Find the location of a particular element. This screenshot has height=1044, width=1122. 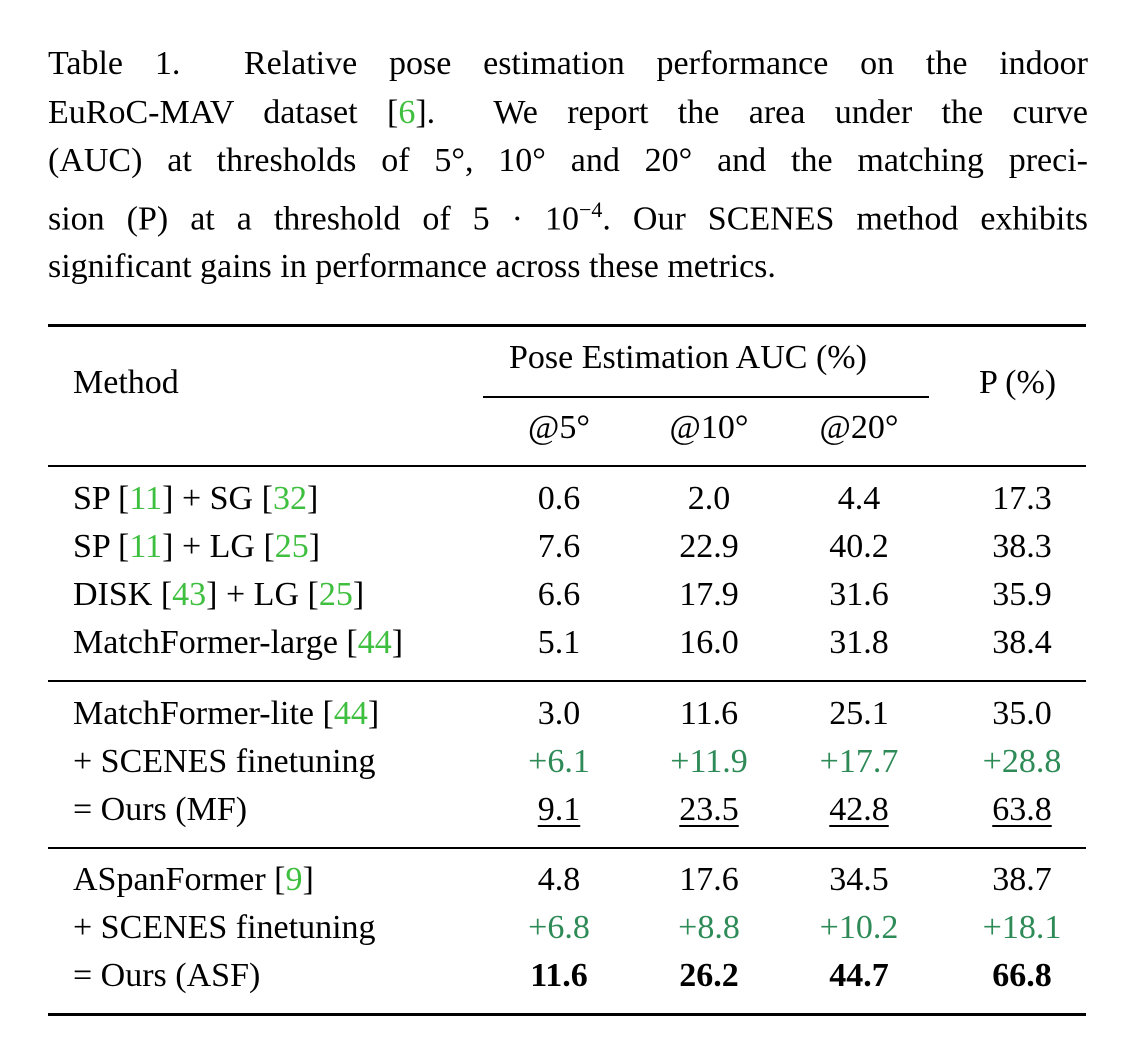

value-cell: 34.5 is located at coordinates (859, 879).